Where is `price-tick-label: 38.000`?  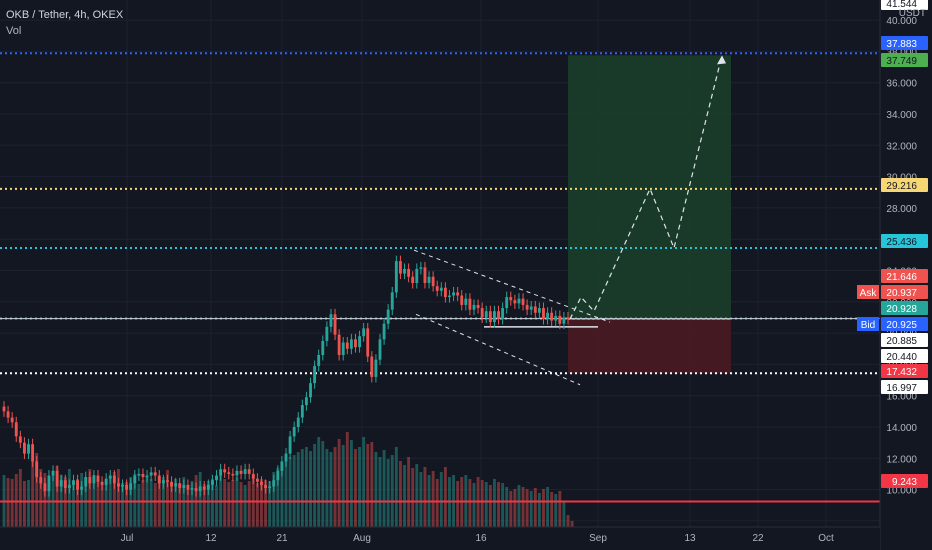
price-tick-label: 38.000 is located at coordinates (901, 52).